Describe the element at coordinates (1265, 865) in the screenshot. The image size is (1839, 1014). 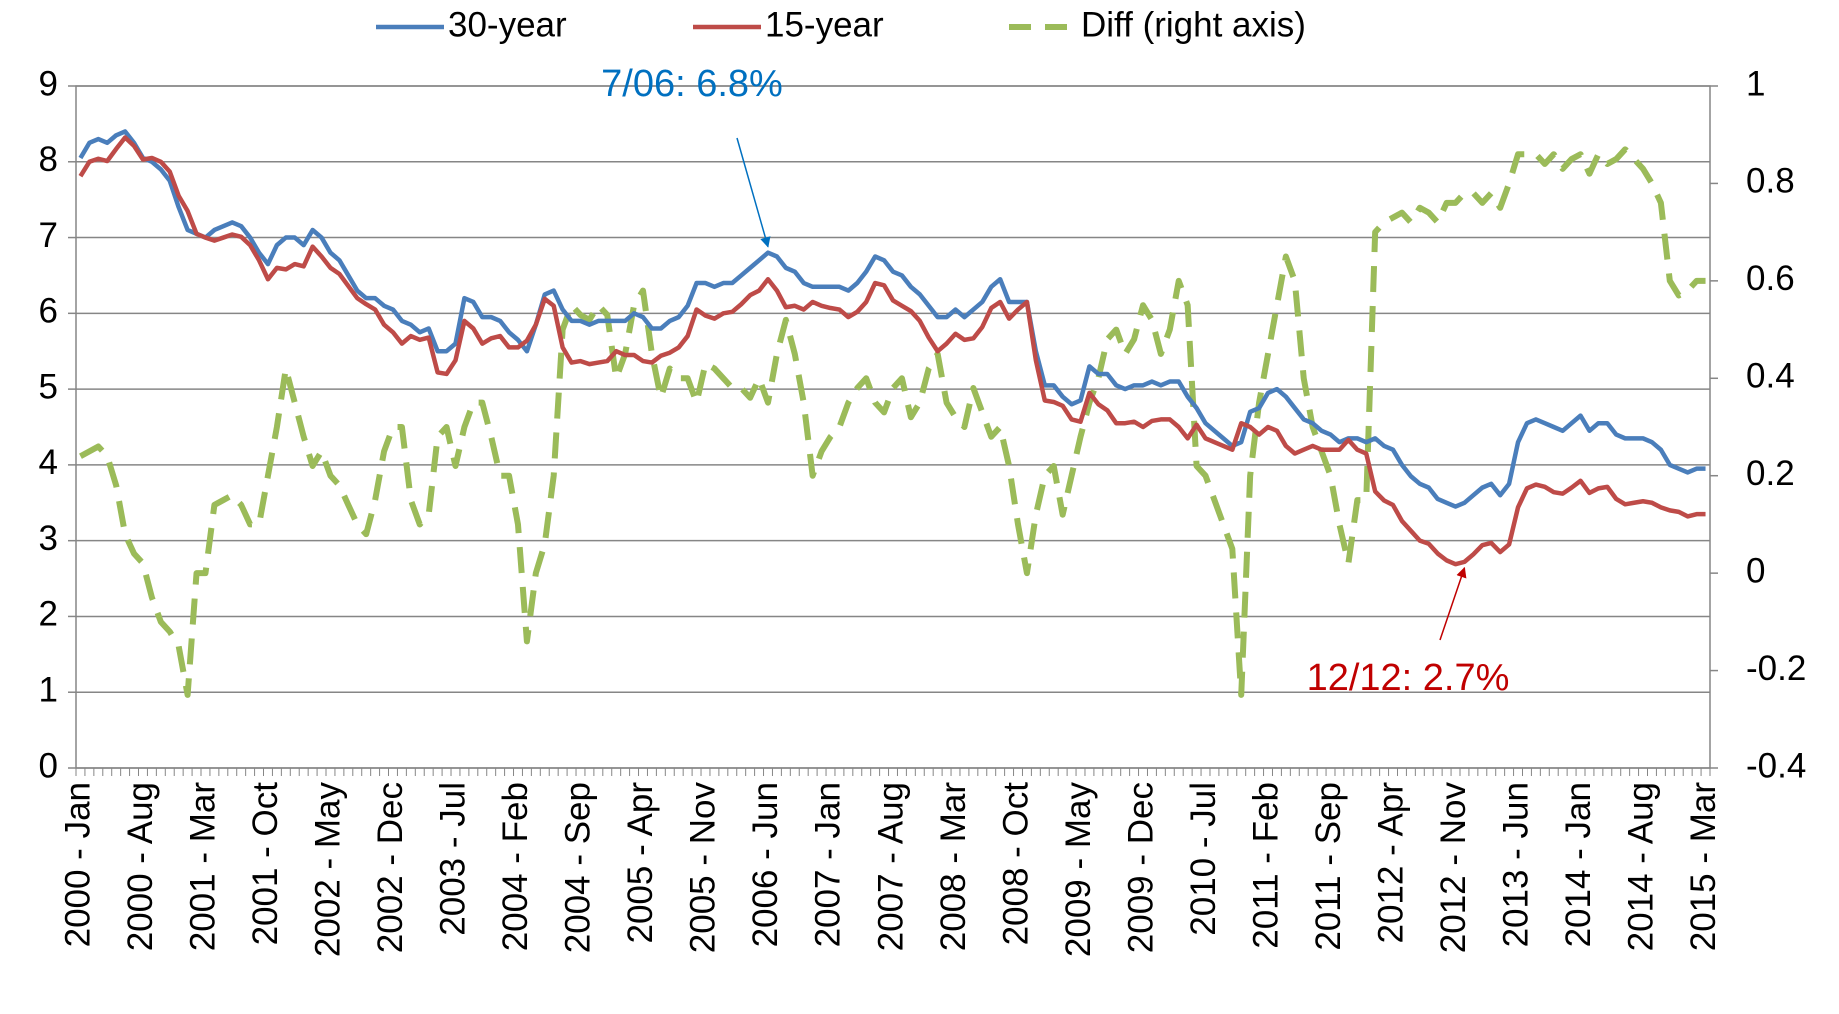
I see `x-tick-label: 2011 - Feb` at that location.